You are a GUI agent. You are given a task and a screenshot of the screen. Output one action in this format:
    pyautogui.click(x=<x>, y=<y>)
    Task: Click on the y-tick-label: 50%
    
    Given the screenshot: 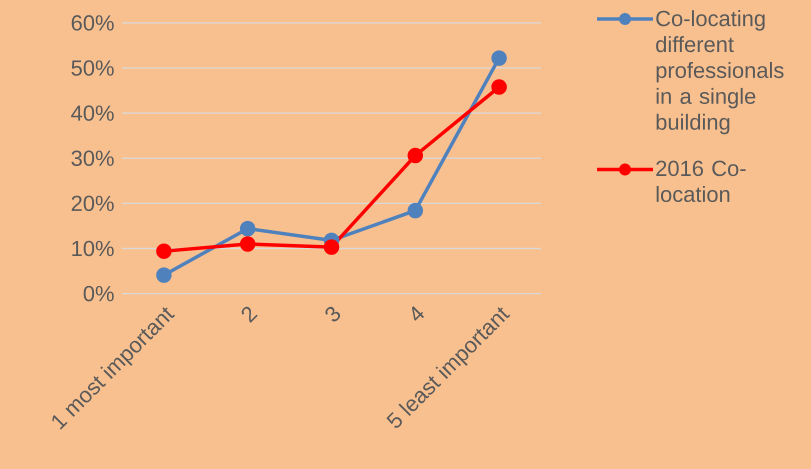 What is the action you would take?
    pyautogui.click(x=93, y=68)
    